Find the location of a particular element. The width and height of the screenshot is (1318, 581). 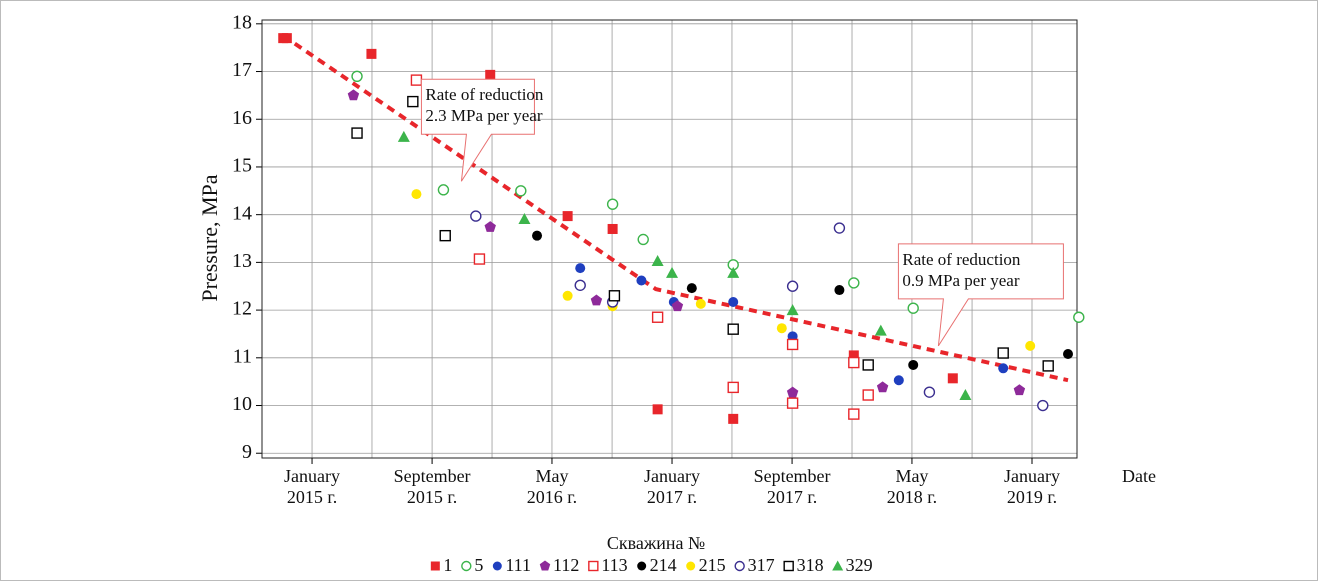

y-tick-label: 14 is located at coordinates (242, 213).